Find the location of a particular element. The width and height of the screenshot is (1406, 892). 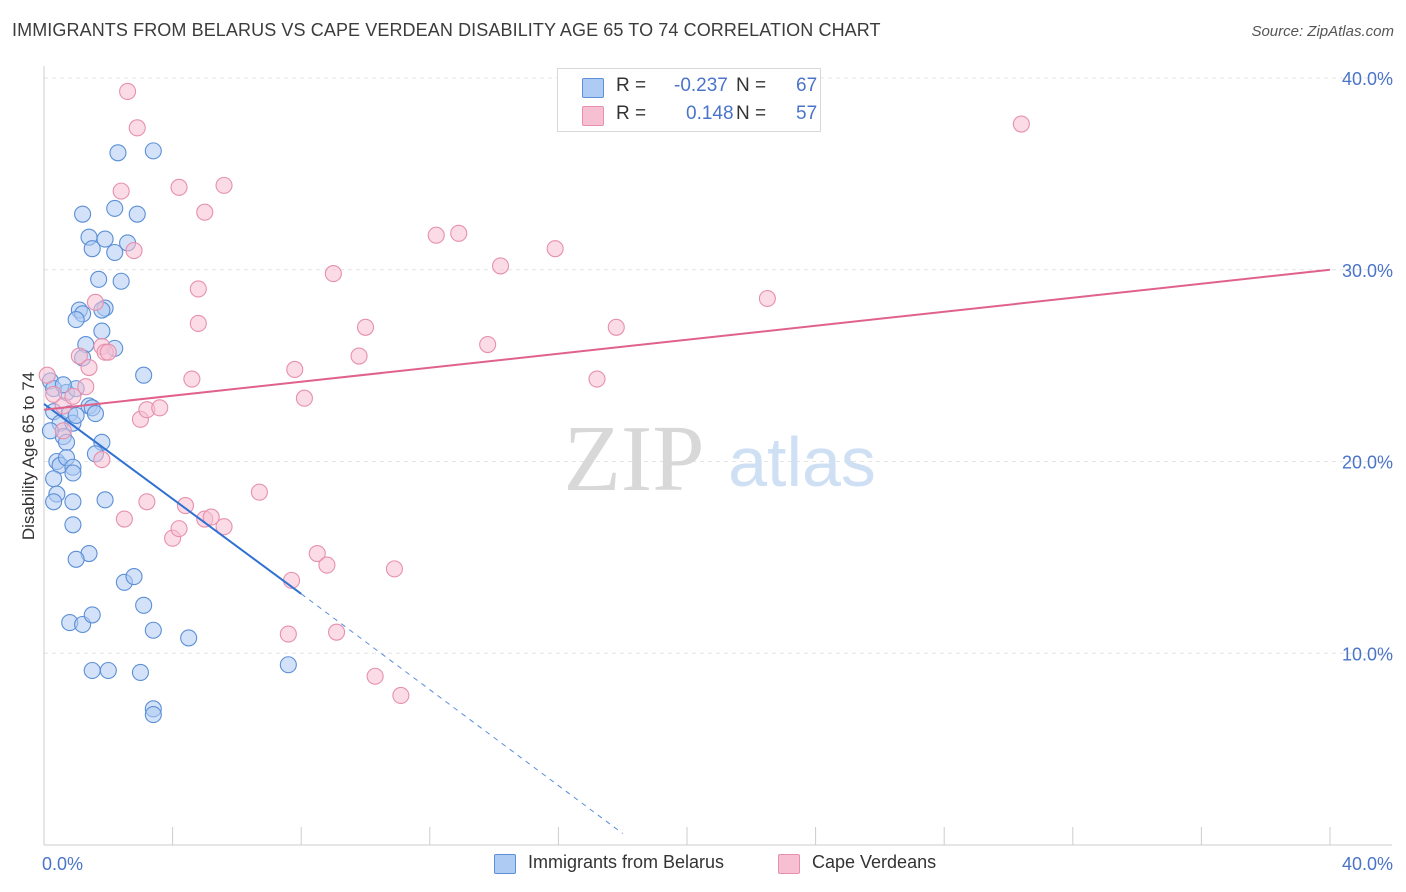

legend-n-value: 57 is located at coordinates (807, 113).